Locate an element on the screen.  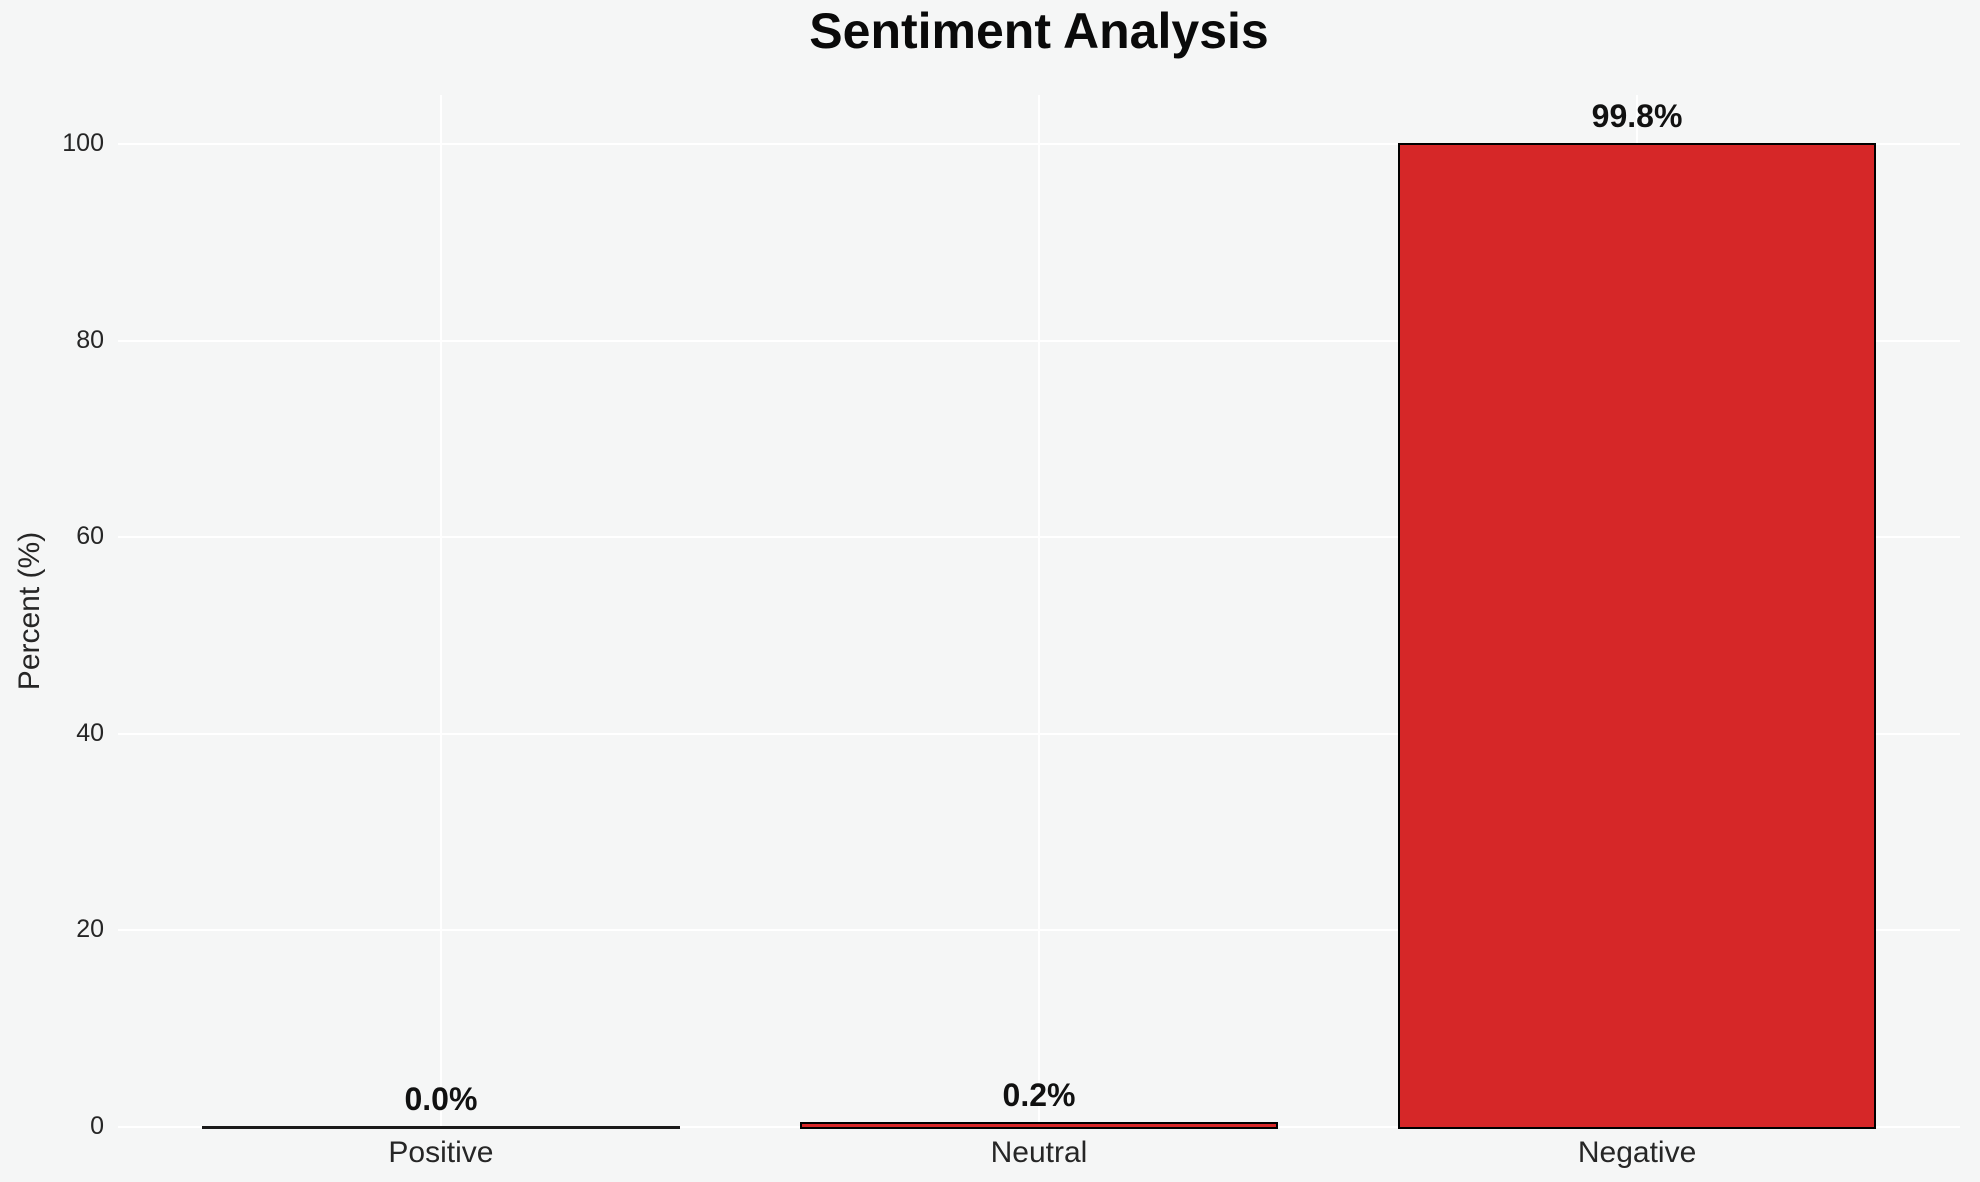
bar-value-label: 99.8% is located at coordinates (1637, 116).